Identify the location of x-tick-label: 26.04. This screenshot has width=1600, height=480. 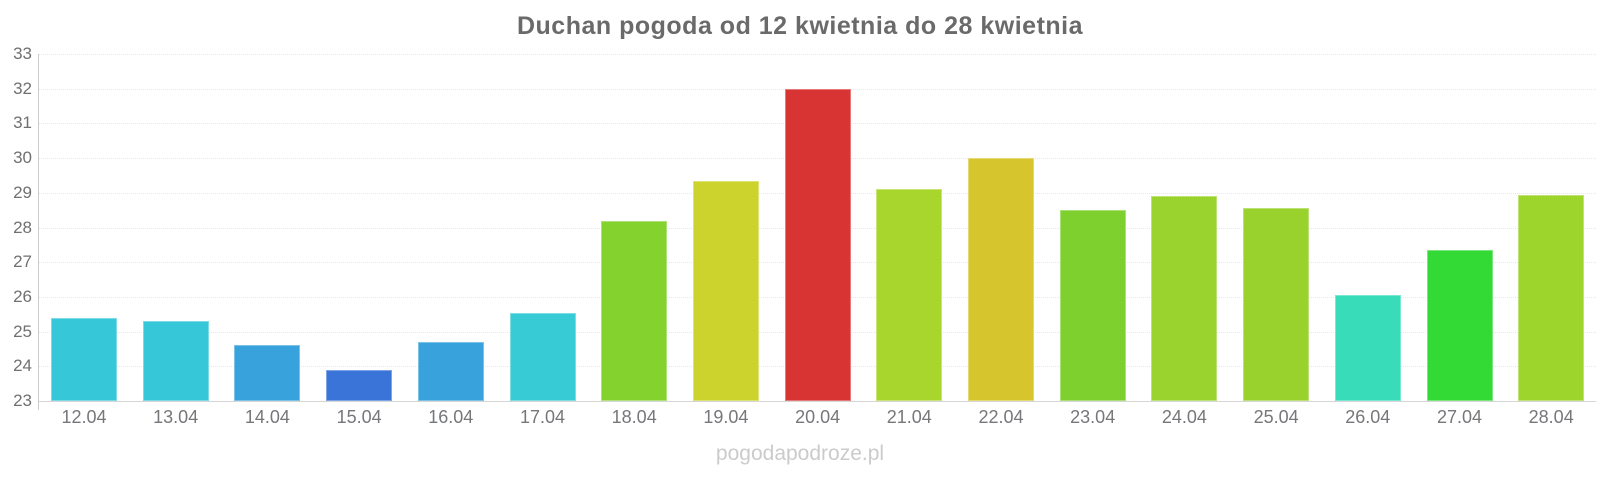
(1368, 417).